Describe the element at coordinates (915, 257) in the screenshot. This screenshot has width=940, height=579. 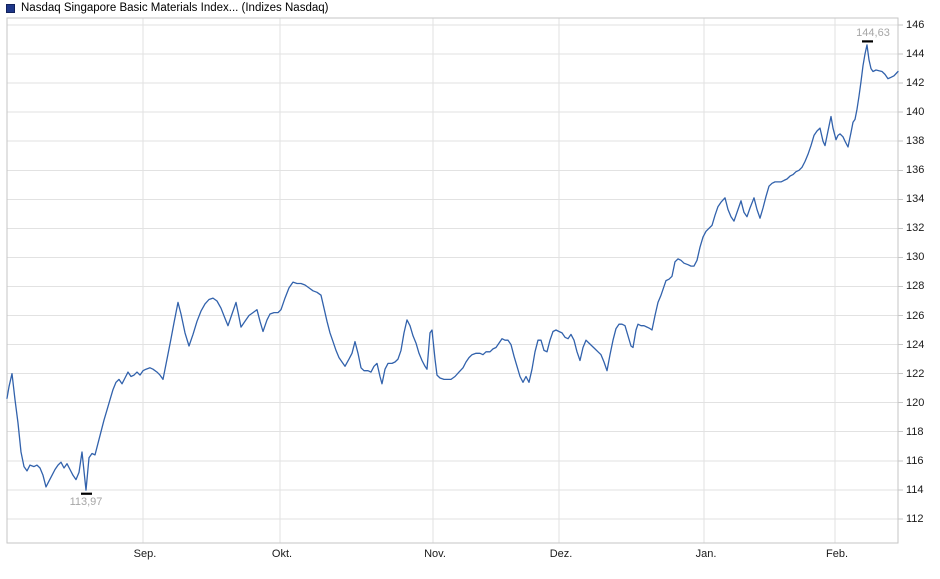
I see `y-axis-label: 130` at that location.